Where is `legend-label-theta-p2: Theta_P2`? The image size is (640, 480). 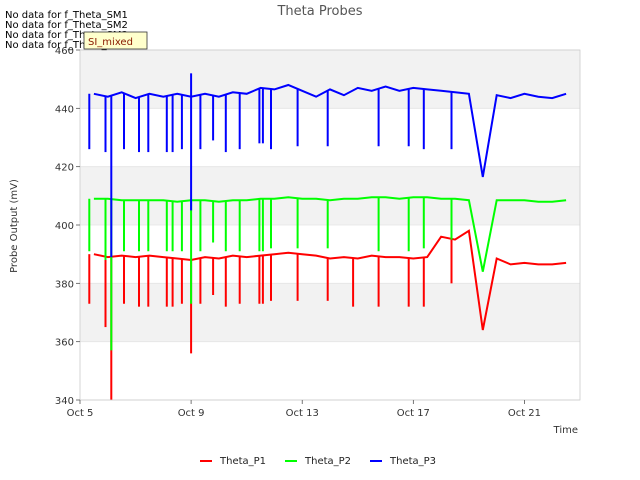
legend-label-theta-p2: Theta_P2 is located at coordinates (327, 461).